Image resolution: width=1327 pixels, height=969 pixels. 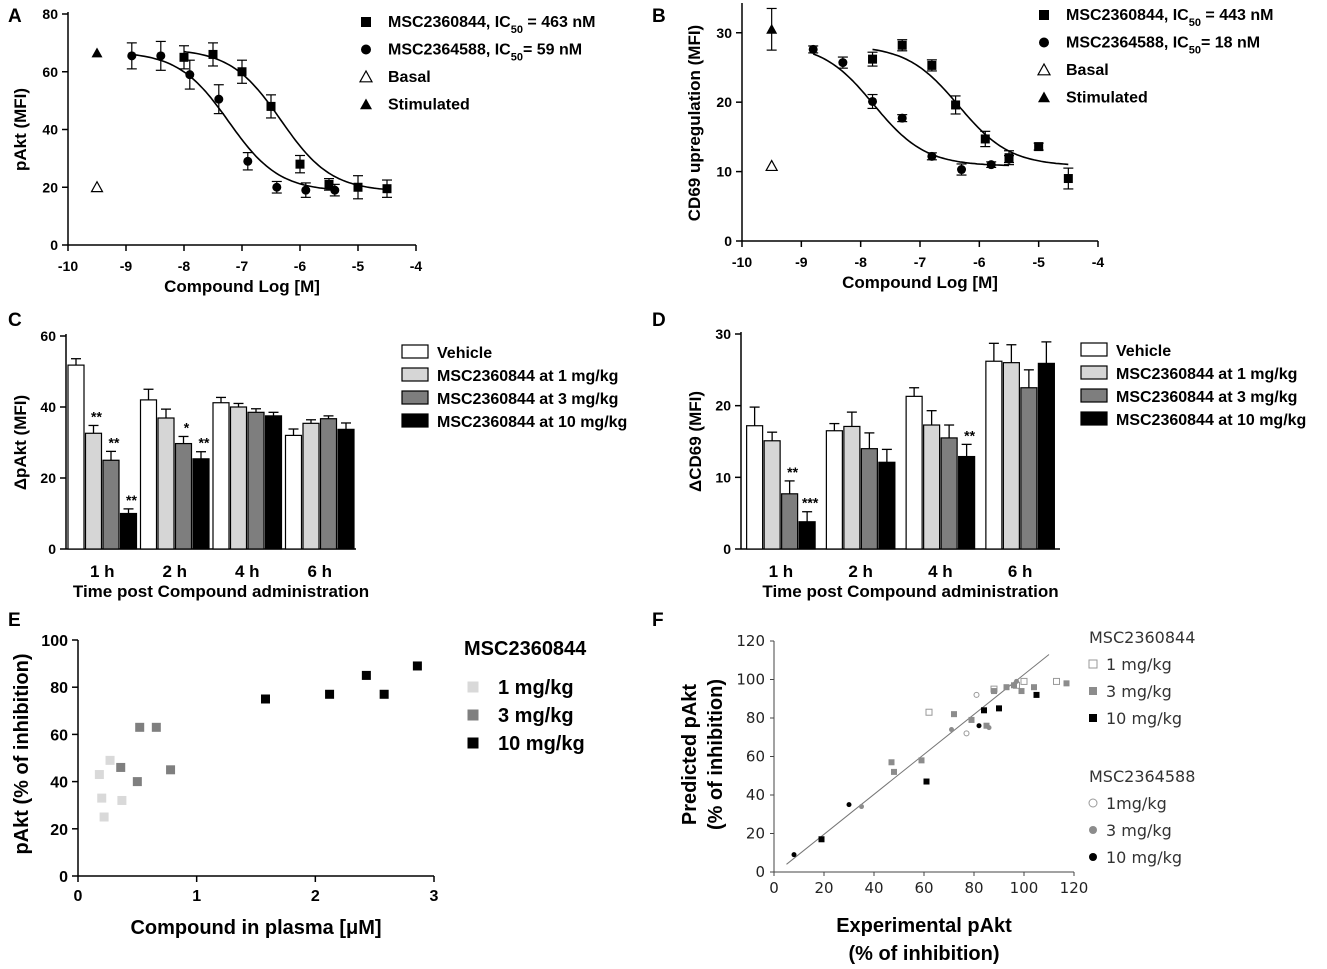 What do you see at coordinates (221, 591) in the screenshot?
I see `x-axis-label-c: Time post Compound administration` at bounding box center [221, 591].